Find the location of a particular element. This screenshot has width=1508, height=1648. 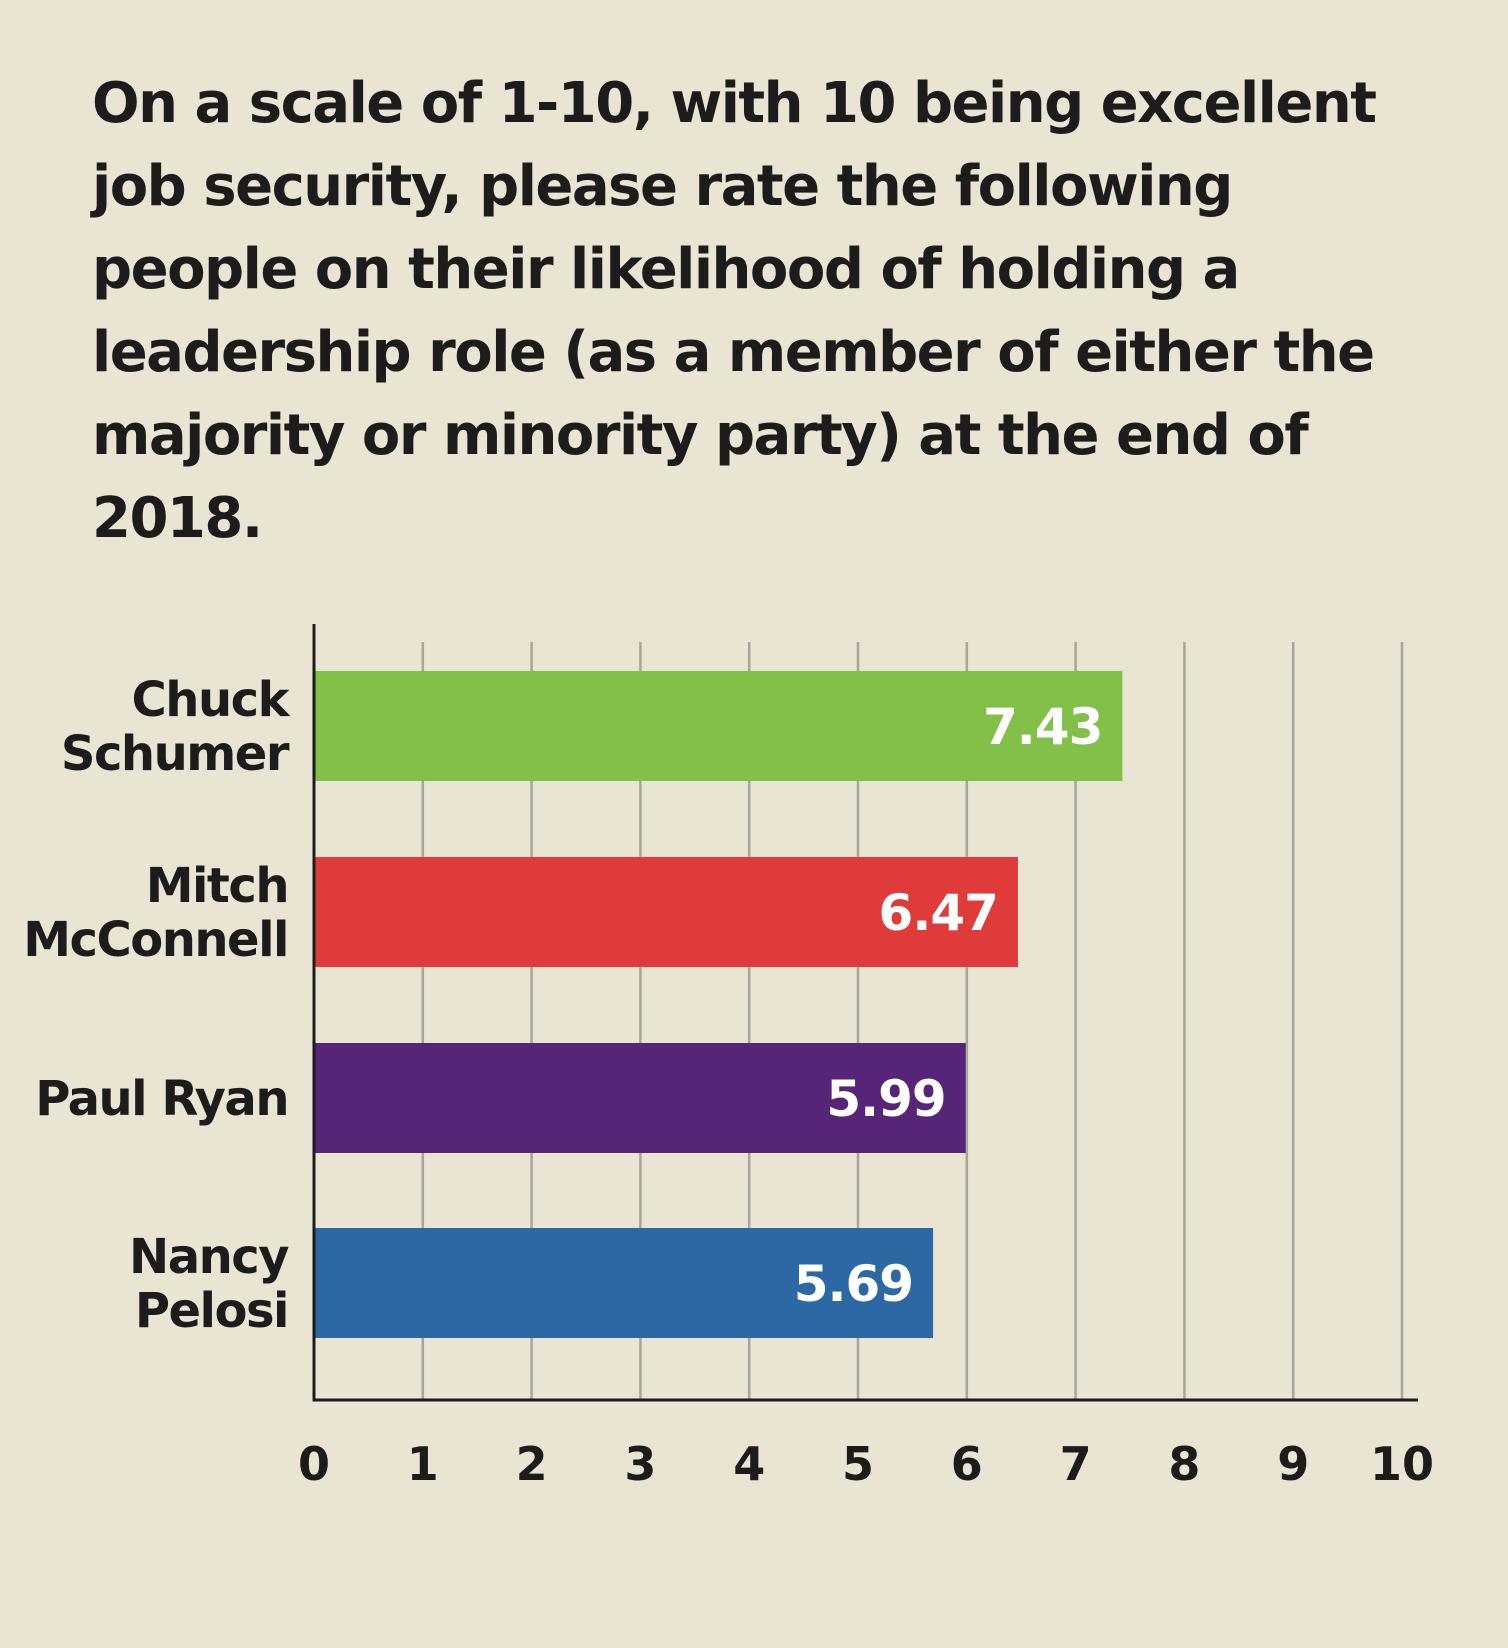

x-tick-label: 0 is located at coordinates (314, 1464).